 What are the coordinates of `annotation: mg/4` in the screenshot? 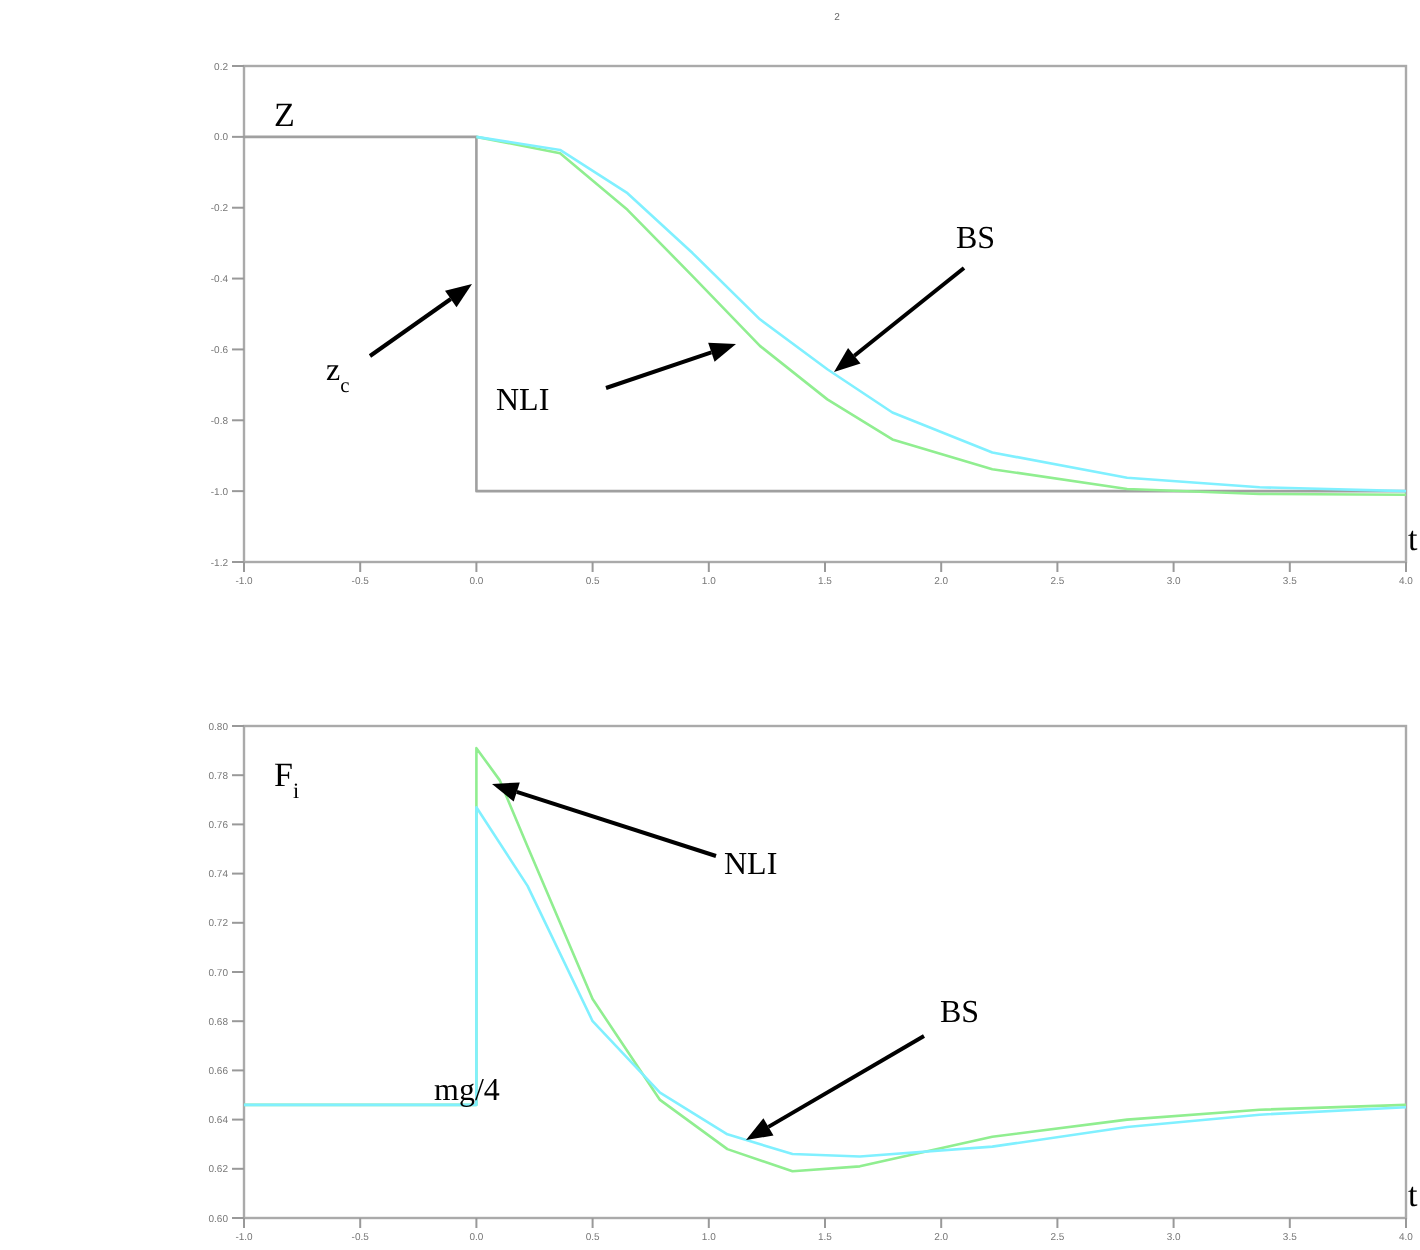 It's located at (467, 1091).